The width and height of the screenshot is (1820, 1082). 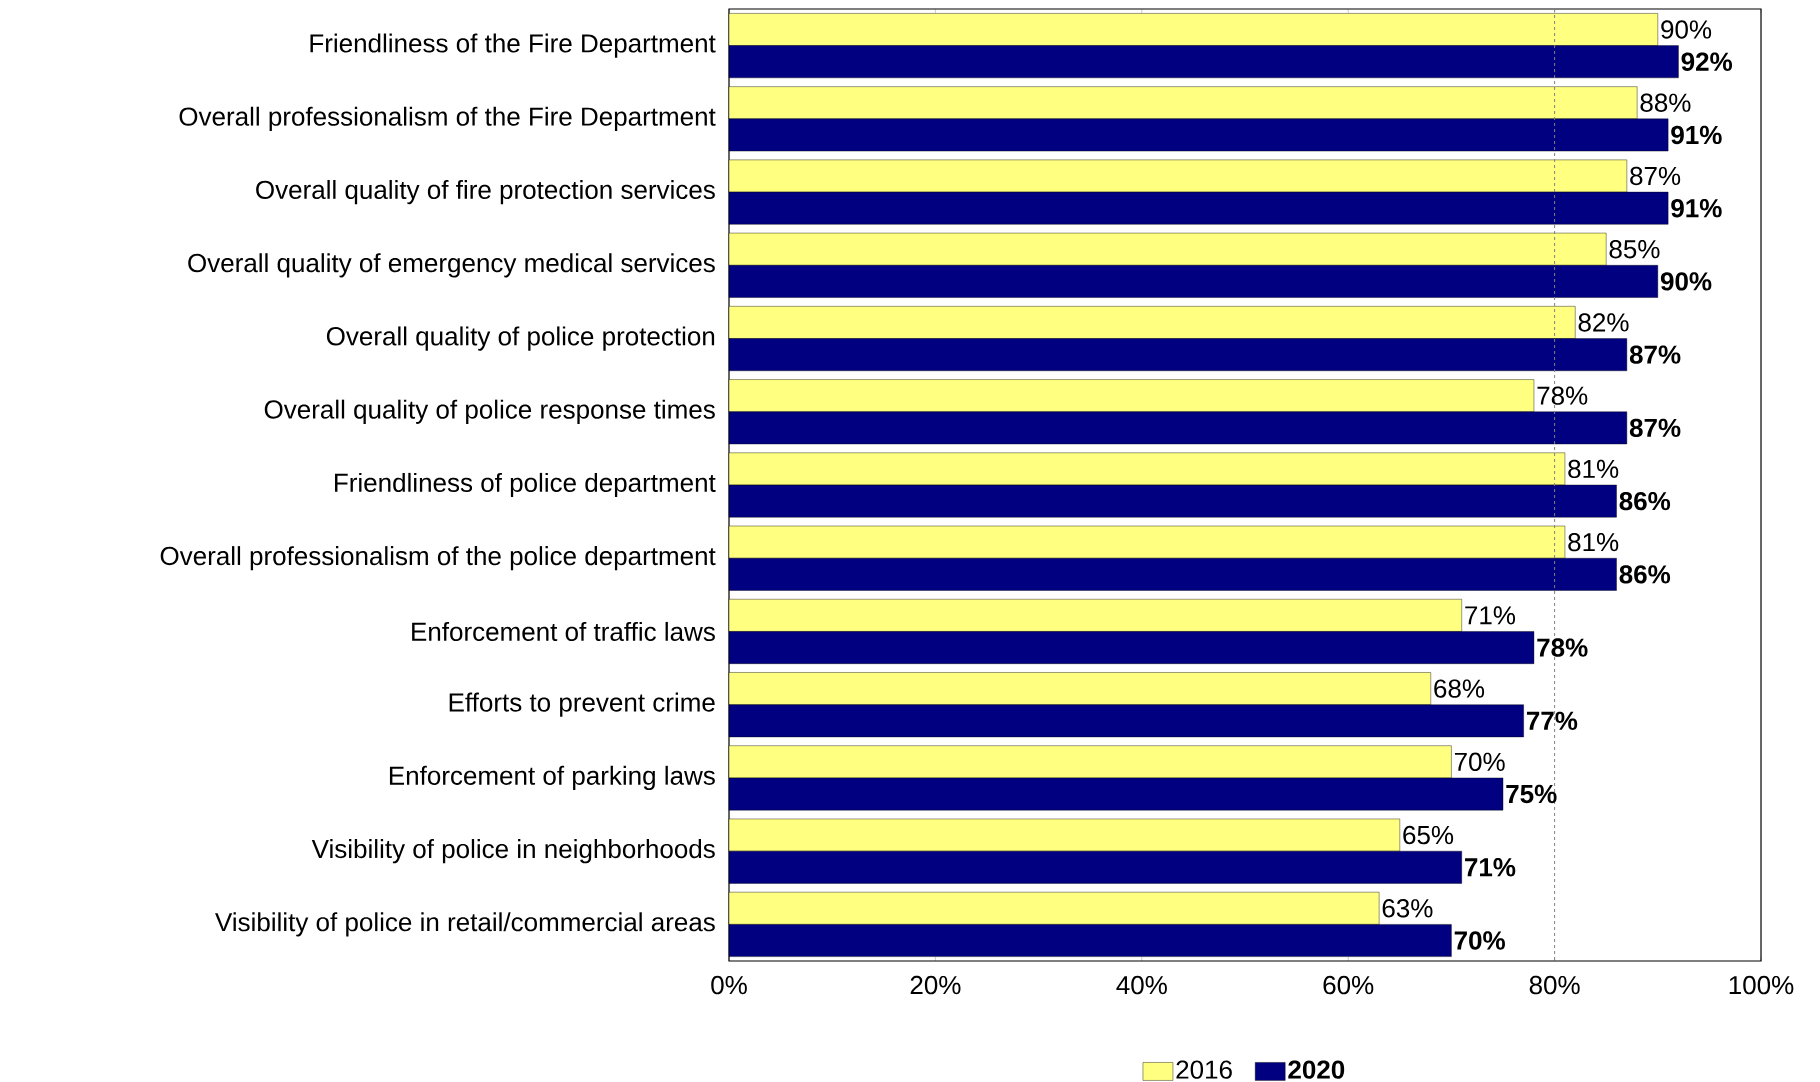 What do you see at coordinates (465, 924) in the screenshot?
I see `y-tick-label: Visibility of police in retail/commercial areas` at bounding box center [465, 924].